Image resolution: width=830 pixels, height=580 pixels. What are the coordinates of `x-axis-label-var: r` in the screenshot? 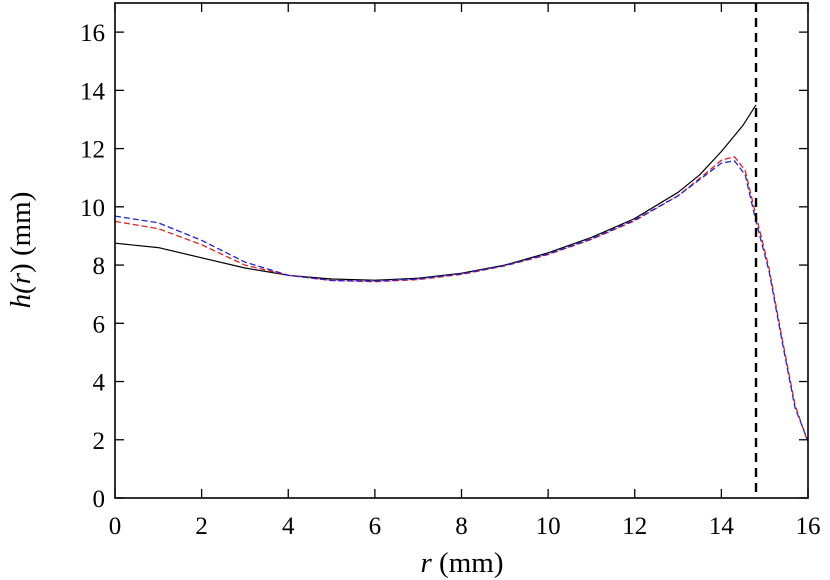 It's located at (427, 563).